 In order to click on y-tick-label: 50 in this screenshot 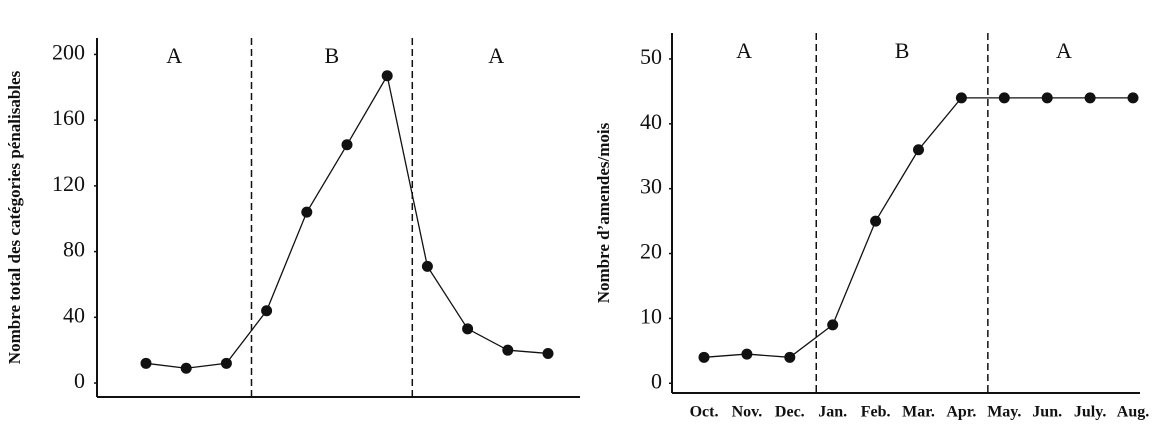, I will do `click(651, 56)`.